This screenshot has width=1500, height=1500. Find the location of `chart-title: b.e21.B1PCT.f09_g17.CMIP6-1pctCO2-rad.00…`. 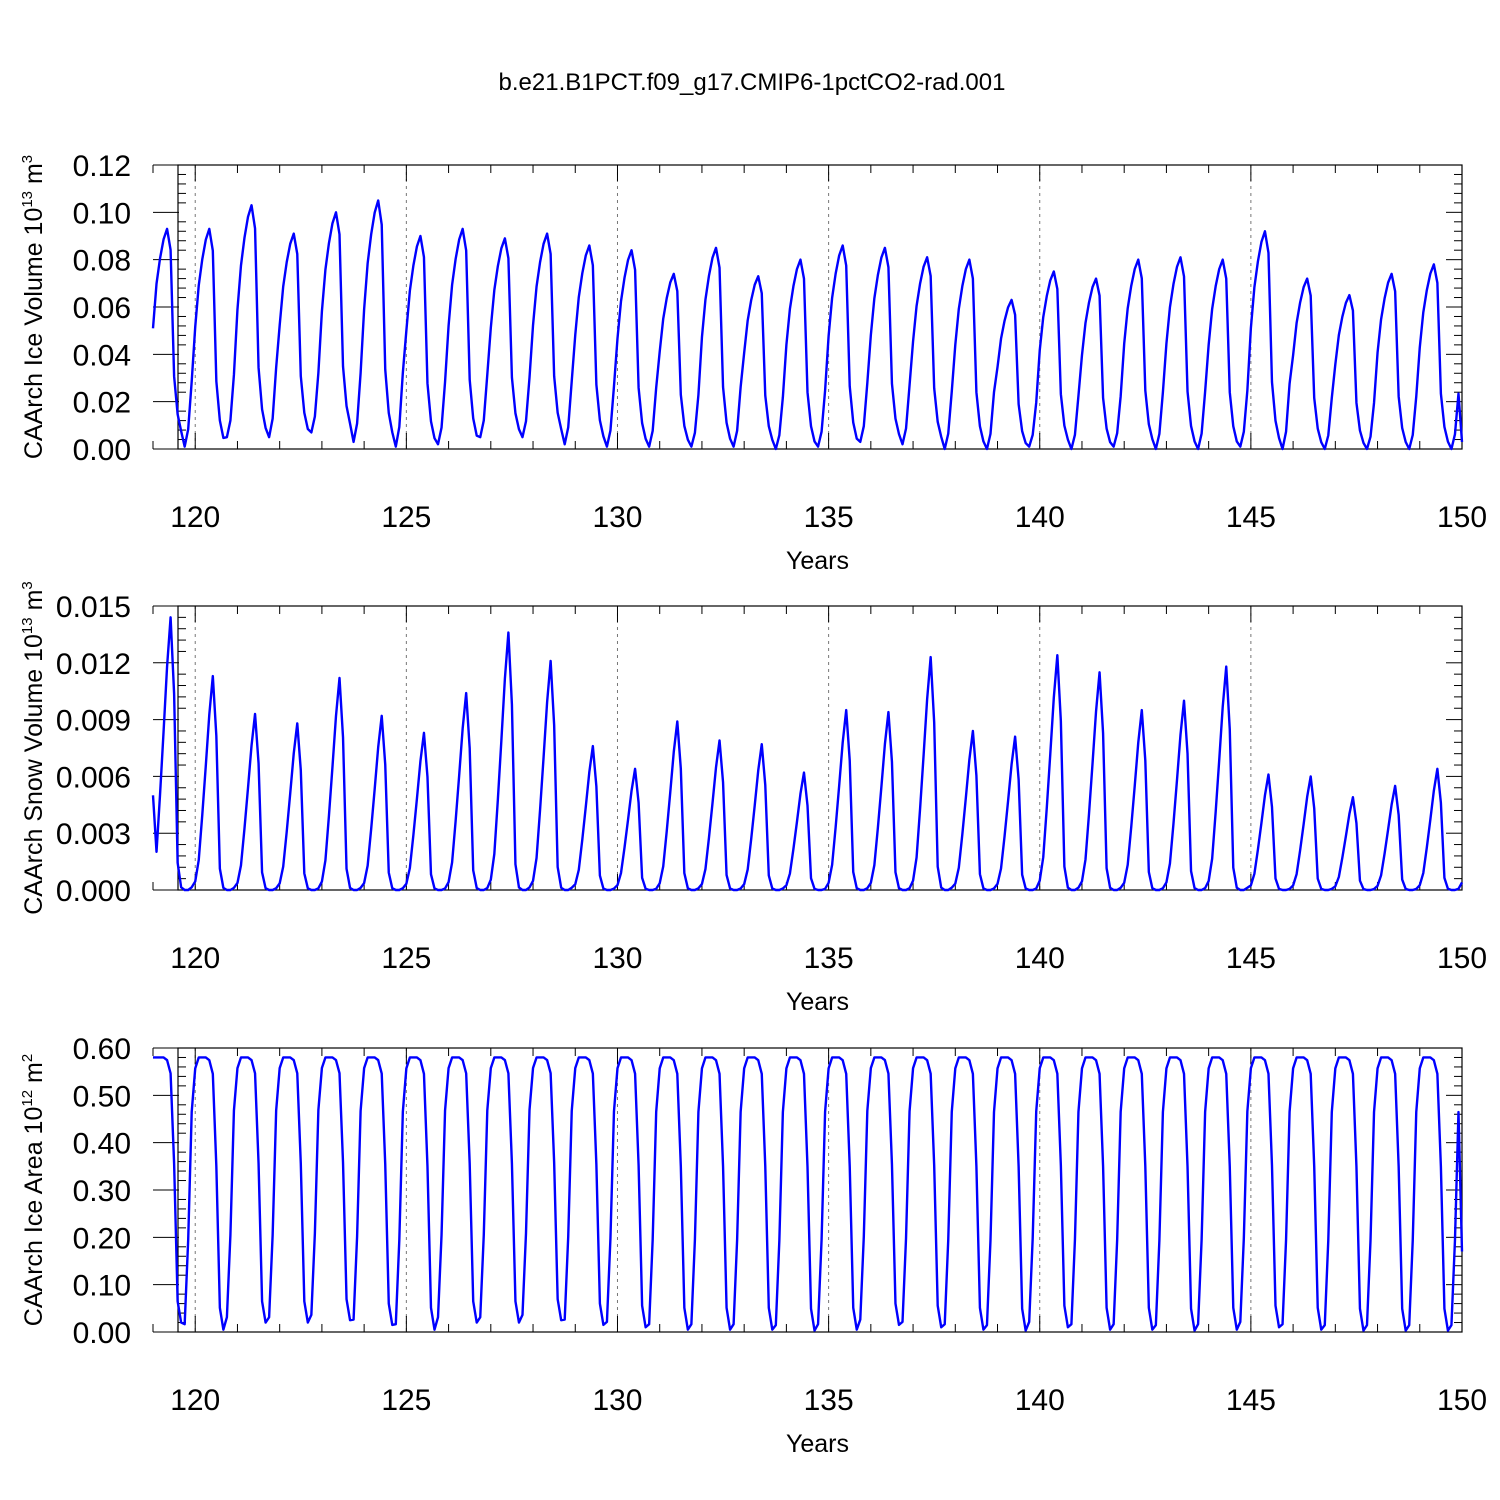

chart-title: b.e21.B1PCT.f09_g17.CMIP6-1pctCO2-rad.00… is located at coordinates (752, 82).